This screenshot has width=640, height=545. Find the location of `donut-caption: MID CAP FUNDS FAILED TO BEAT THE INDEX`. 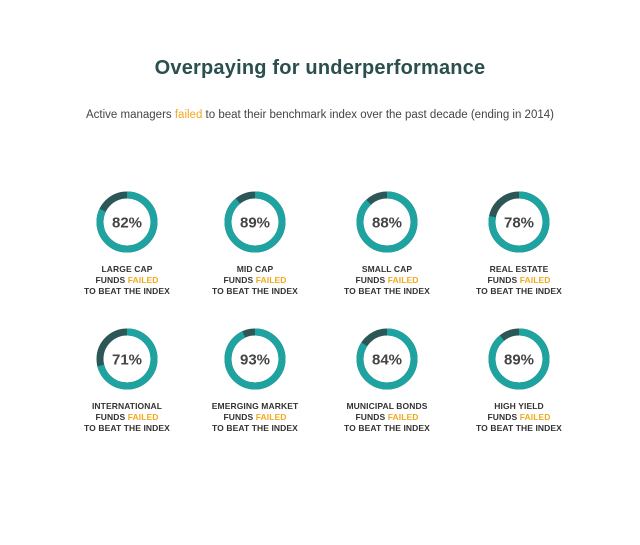

donut-caption: MID CAP FUNDS FAILED TO BEAT THE INDEX is located at coordinates (255, 280).